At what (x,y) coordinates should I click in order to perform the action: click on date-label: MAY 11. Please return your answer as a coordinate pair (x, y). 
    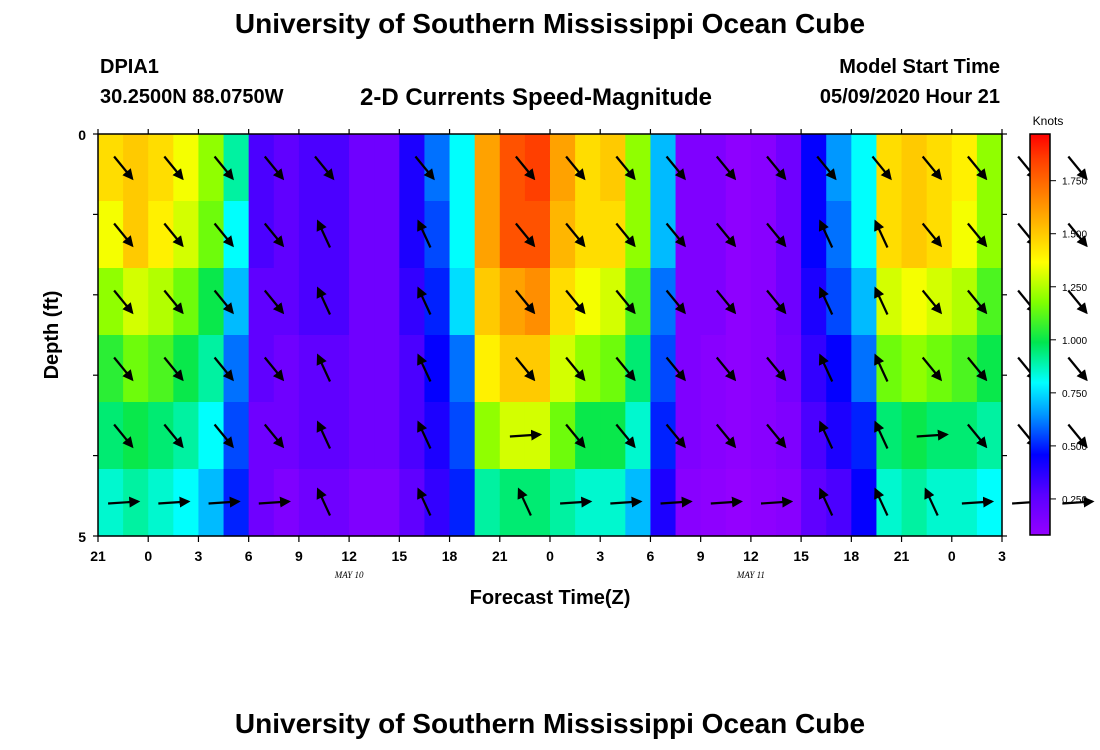
    Looking at the image, I should click on (750, 575).